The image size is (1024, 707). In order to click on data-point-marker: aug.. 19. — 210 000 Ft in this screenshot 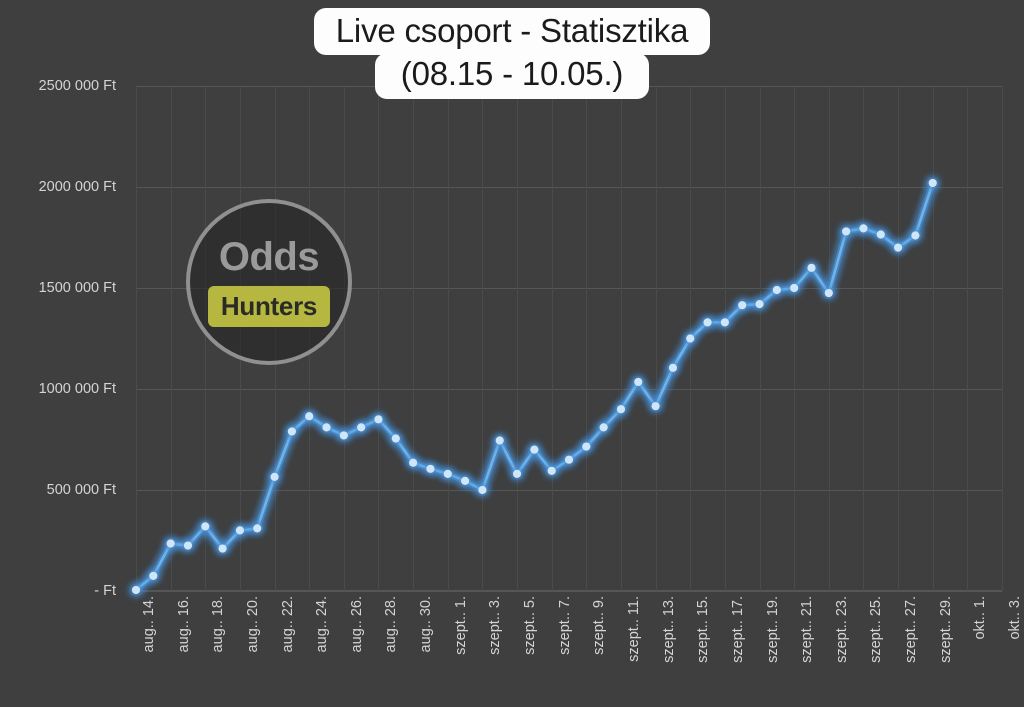, I will do `click(222, 548)`.